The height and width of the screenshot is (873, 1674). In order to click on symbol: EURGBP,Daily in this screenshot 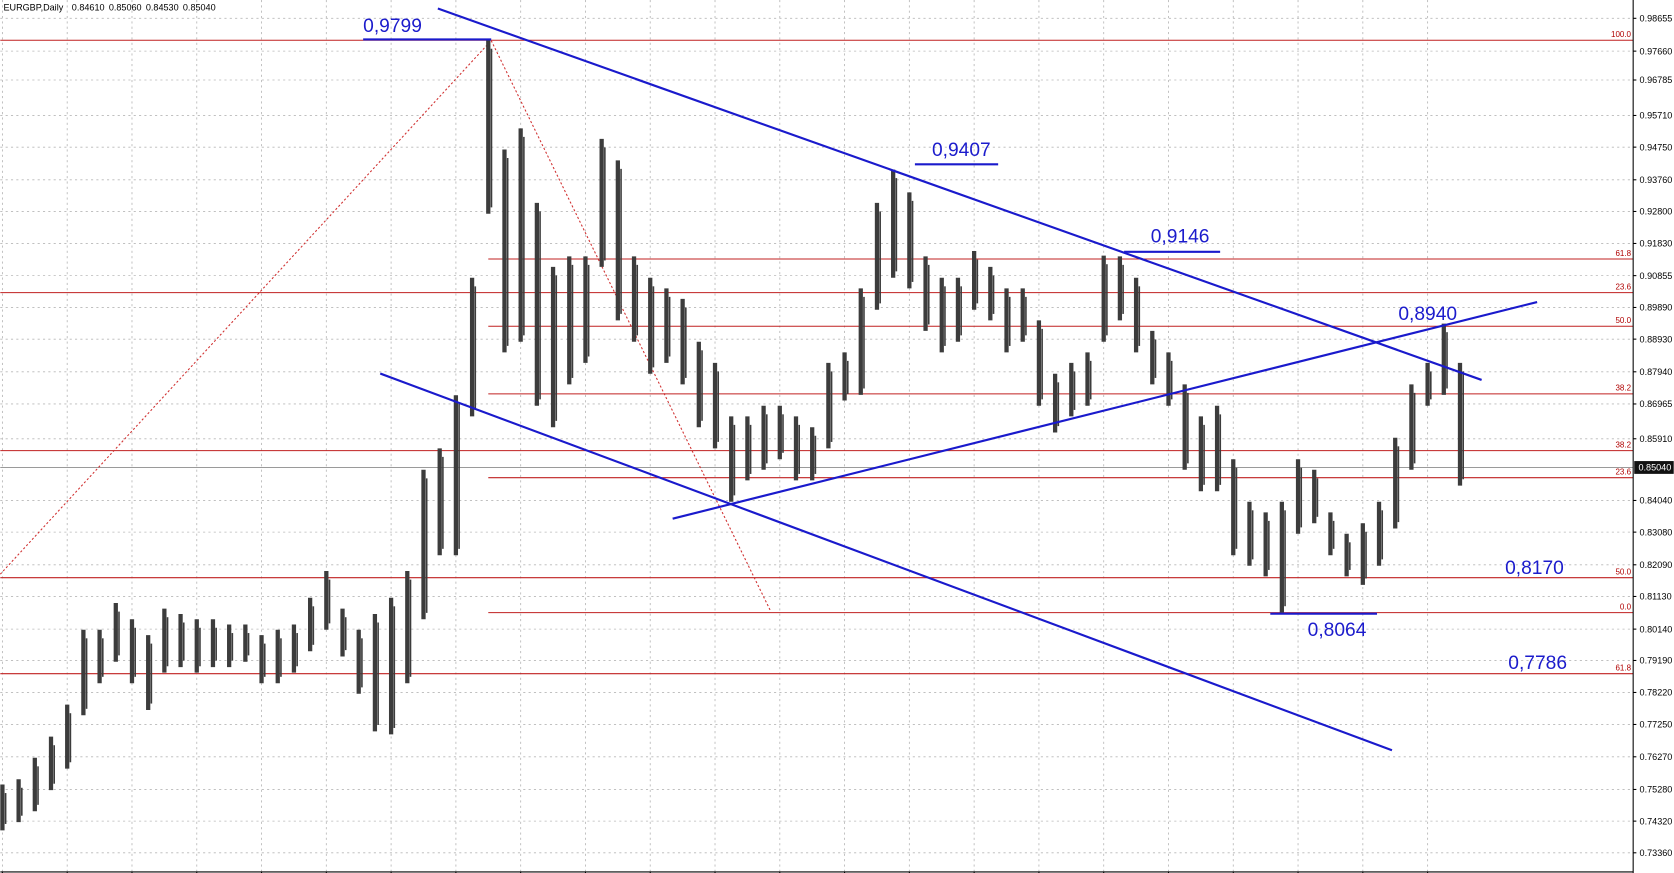, I will do `click(33, 8)`.